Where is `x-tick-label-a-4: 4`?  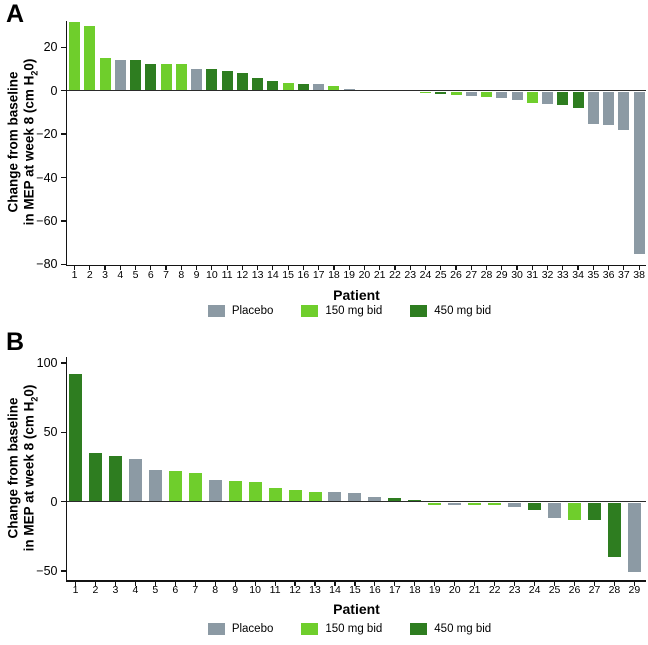 x-tick-label-a-4: 4 is located at coordinates (120, 275).